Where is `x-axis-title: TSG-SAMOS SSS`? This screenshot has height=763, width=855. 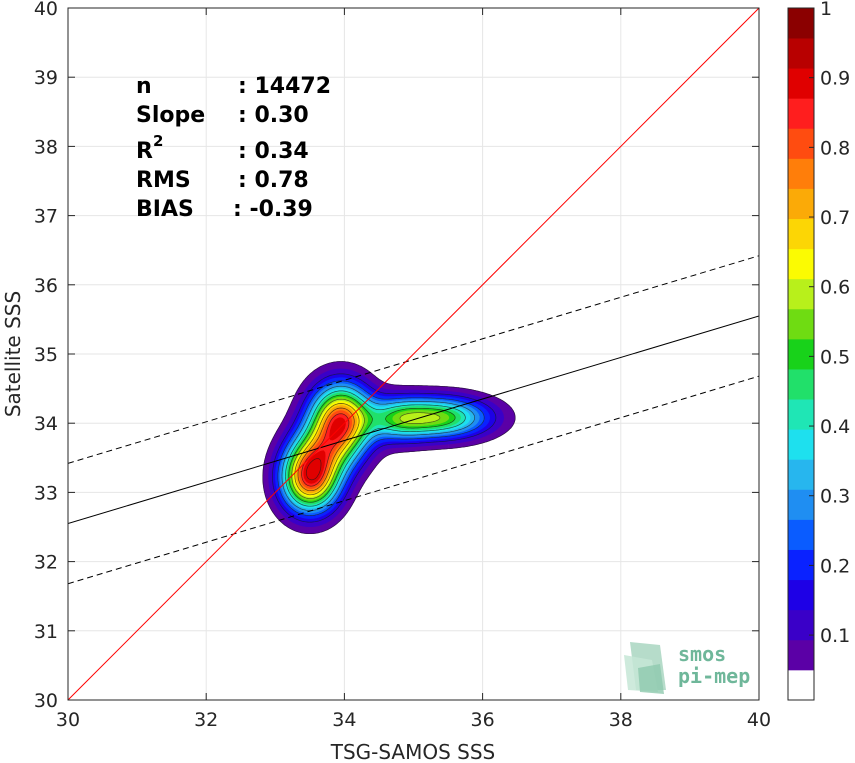 x-axis-title: TSG-SAMOS SSS is located at coordinates (413, 751).